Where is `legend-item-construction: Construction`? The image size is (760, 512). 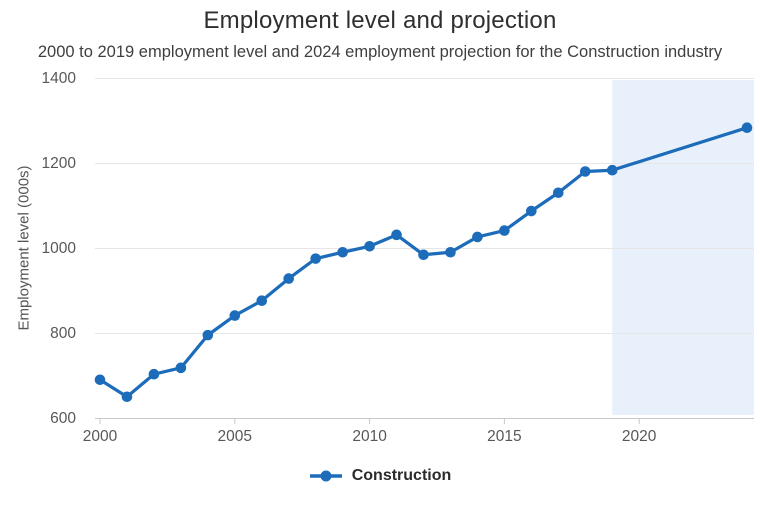
legend-item-construction: Construction is located at coordinates (380, 476).